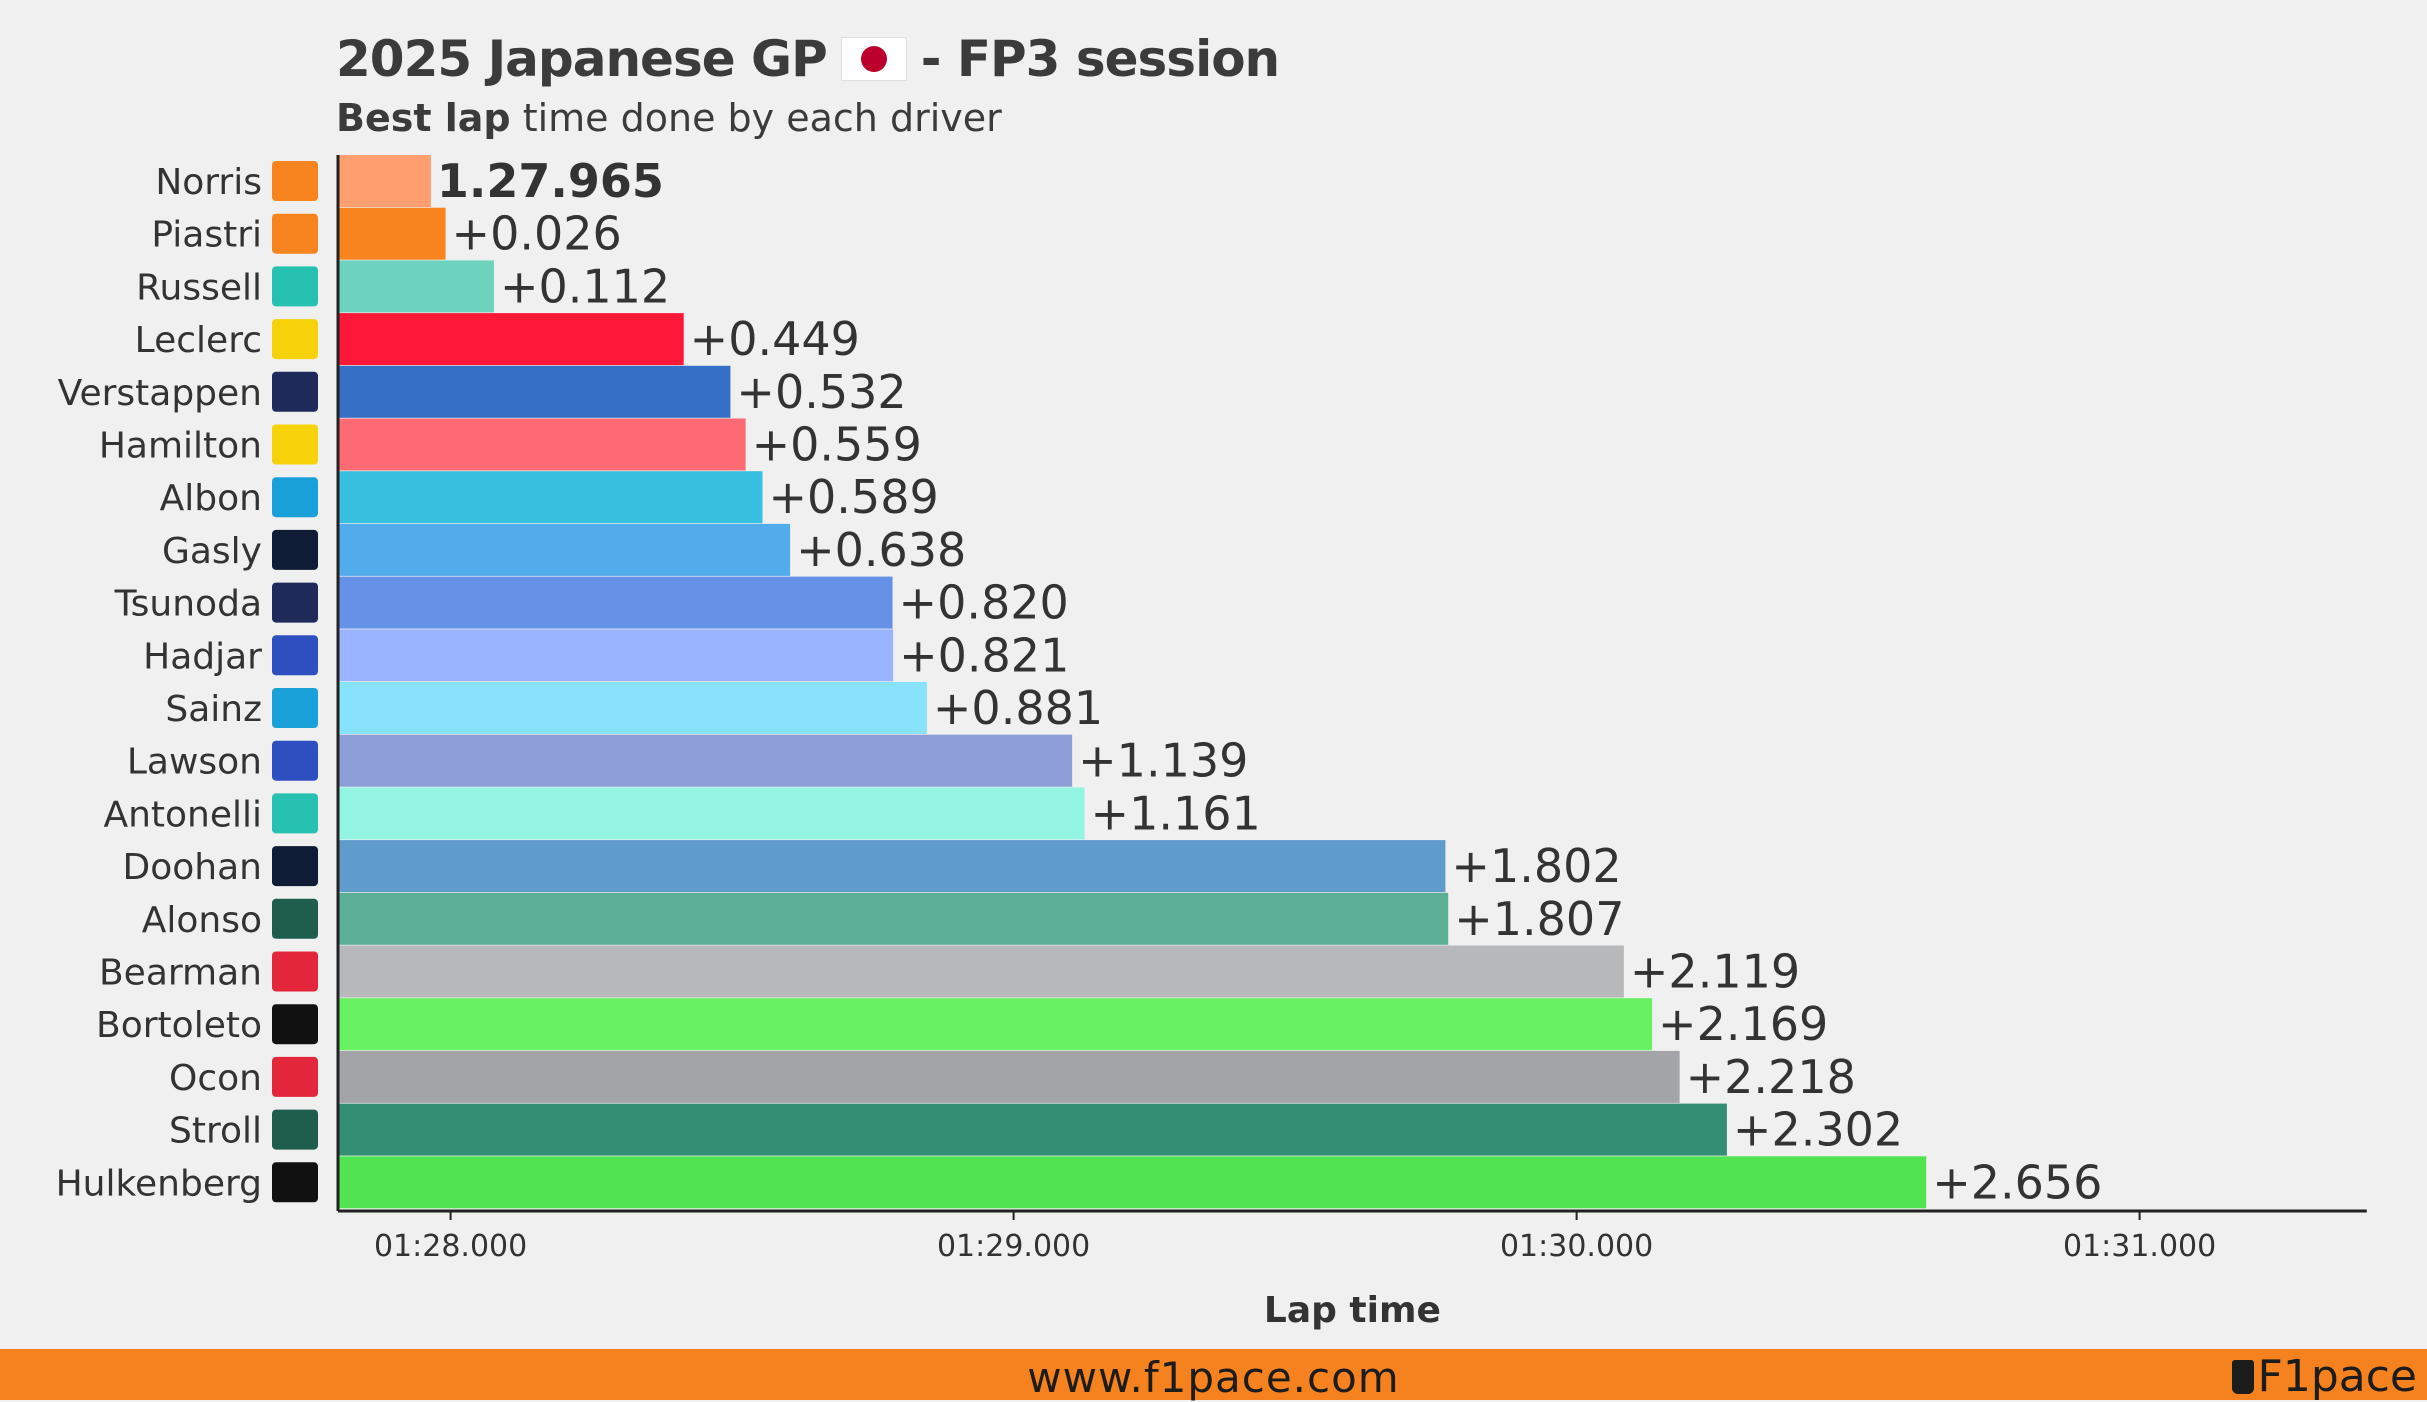 This screenshot has width=2427, height=1402. Describe the element at coordinates (1009, 1076) in the screenshot. I see `bar-ocon` at that location.